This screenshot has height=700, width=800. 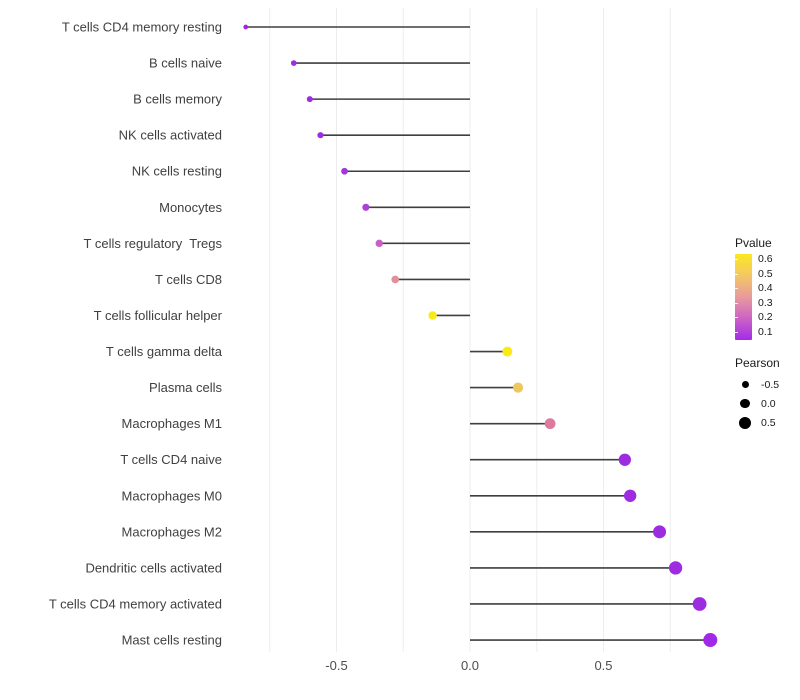 What do you see at coordinates (753, 243) in the screenshot?
I see `pvalue-legend-title: Pvalue` at bounding box center [753, 243].